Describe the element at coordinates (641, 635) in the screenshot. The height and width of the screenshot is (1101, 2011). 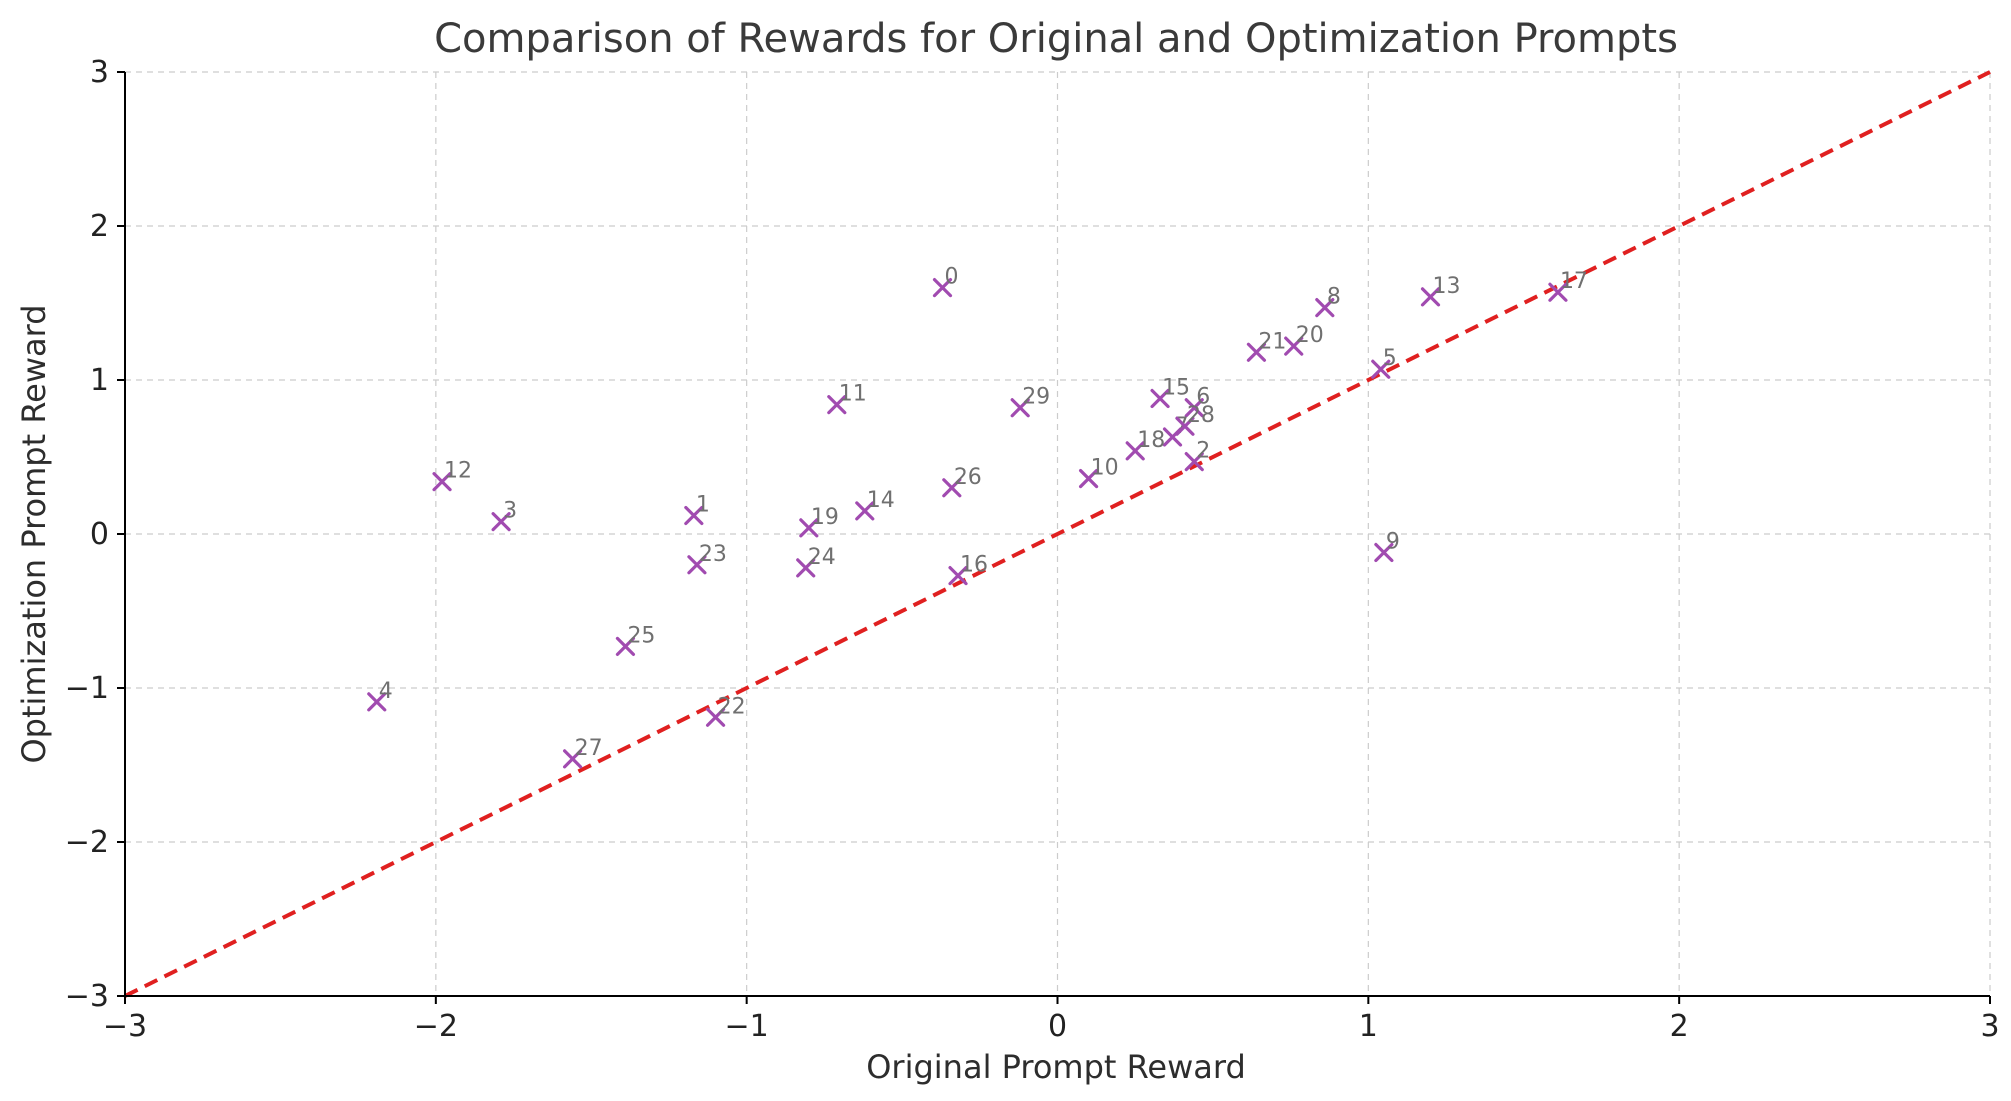
I see `point-label: 25` at that location.